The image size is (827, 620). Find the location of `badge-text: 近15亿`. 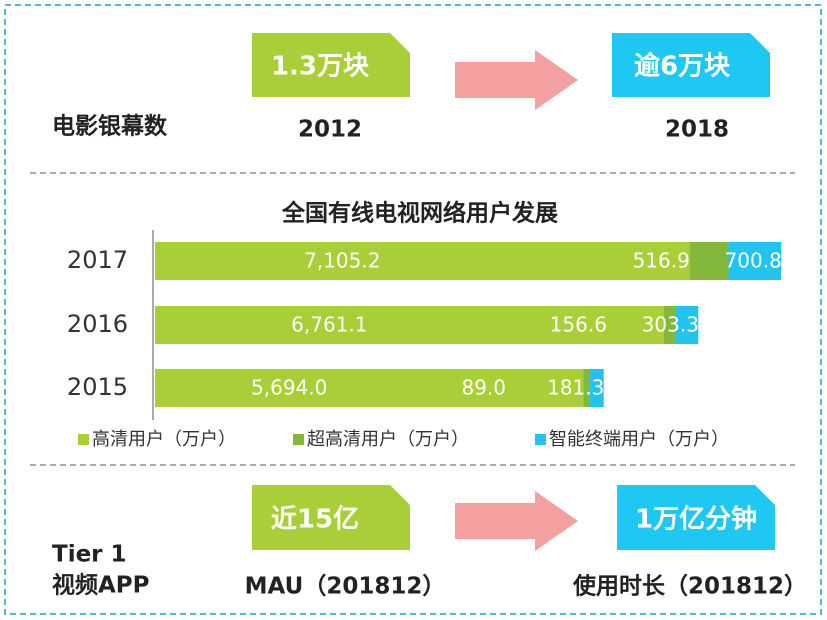

badge-text: 近15亿 is located at coordinates (315, 520).